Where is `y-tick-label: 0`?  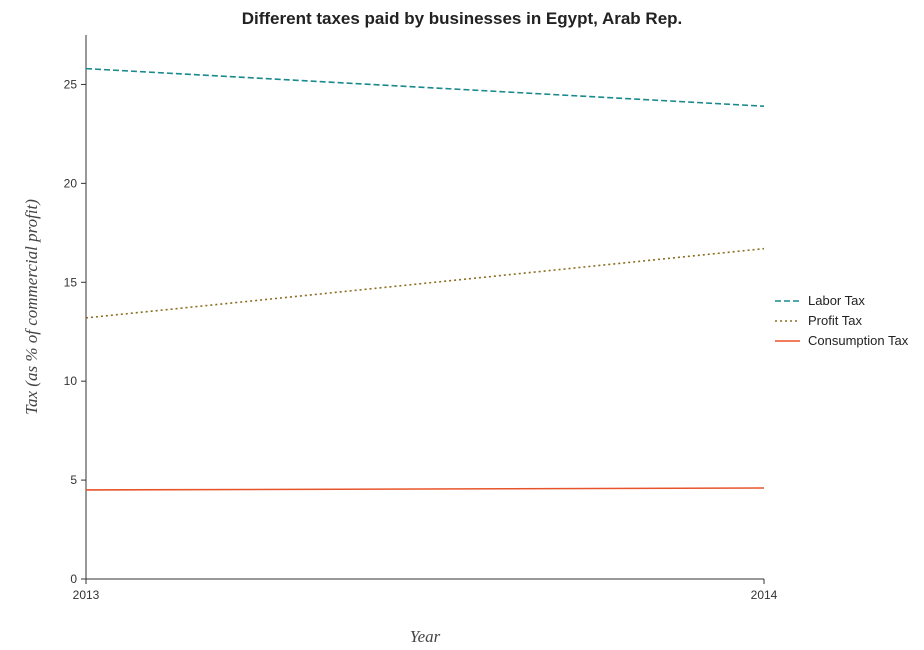 y-tick-label: 0 is located at coordinates (73, 579).